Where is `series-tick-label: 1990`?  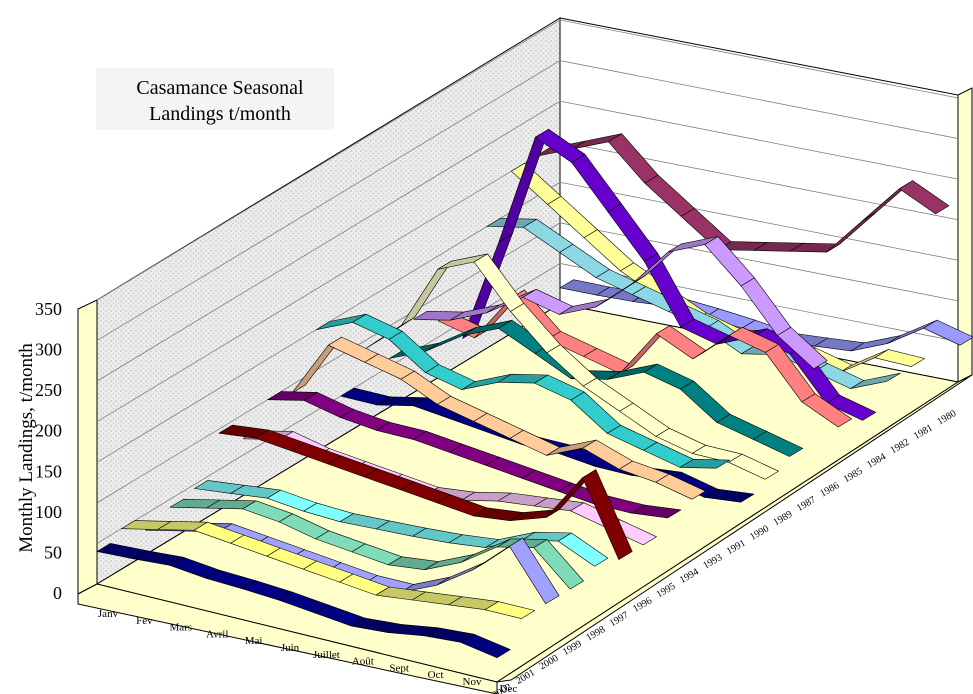 series-tick-label: 1990 is located at coordinates (759, 533).